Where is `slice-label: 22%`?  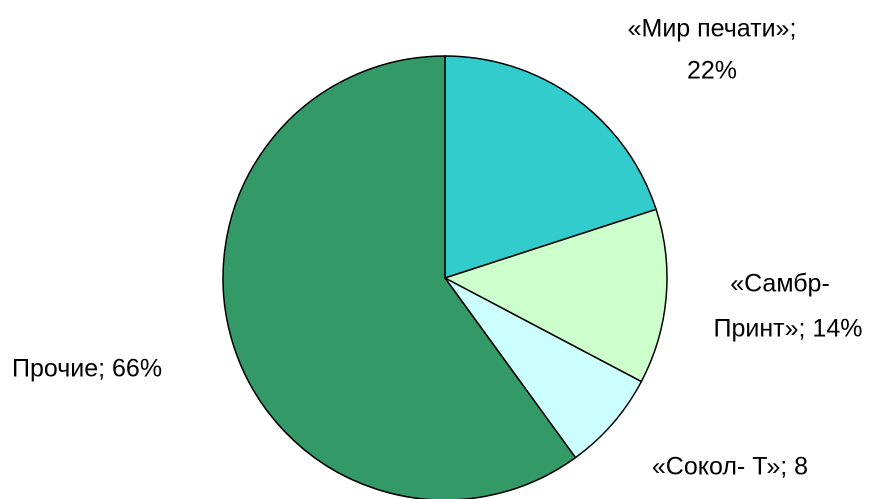
slice-label: 22% is located at coordinates (712, 71).